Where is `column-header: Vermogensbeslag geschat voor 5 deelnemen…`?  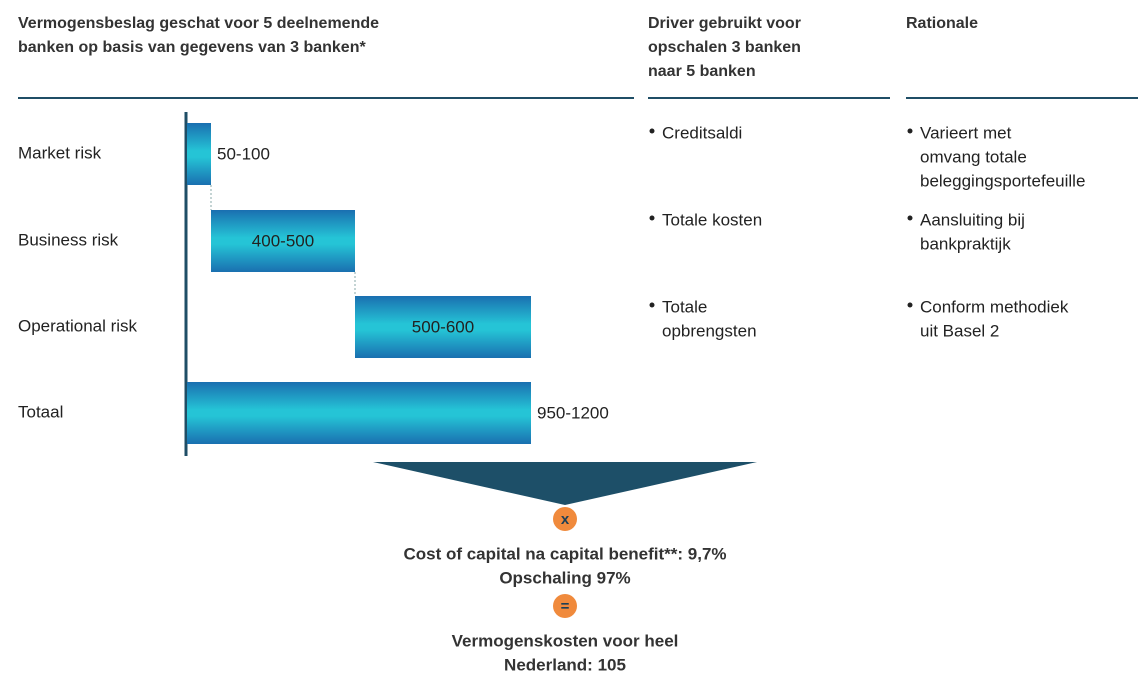 column-header: Vermogensbeslag geschat voor 5 deelnemen… is located at coordinates (198, 23).